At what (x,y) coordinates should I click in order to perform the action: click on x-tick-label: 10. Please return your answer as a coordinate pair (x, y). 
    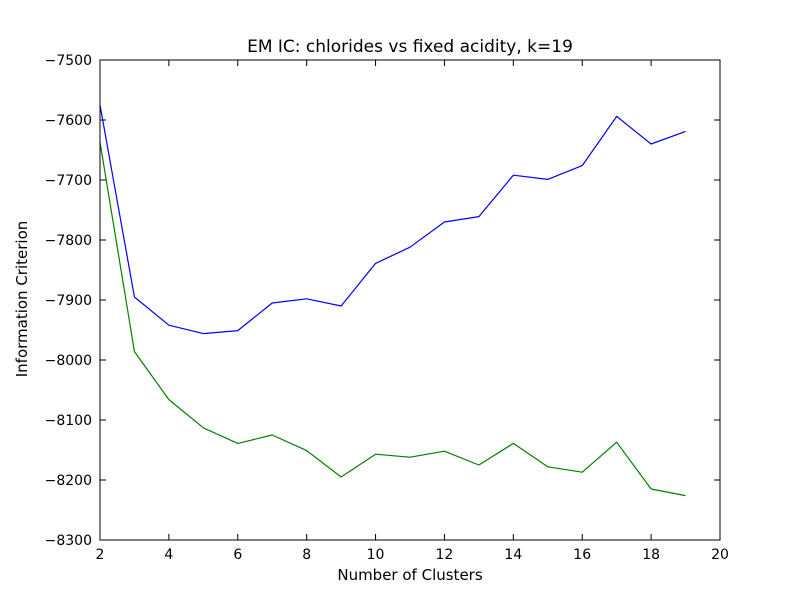
    Looking at the image, I should click on (376, 555).